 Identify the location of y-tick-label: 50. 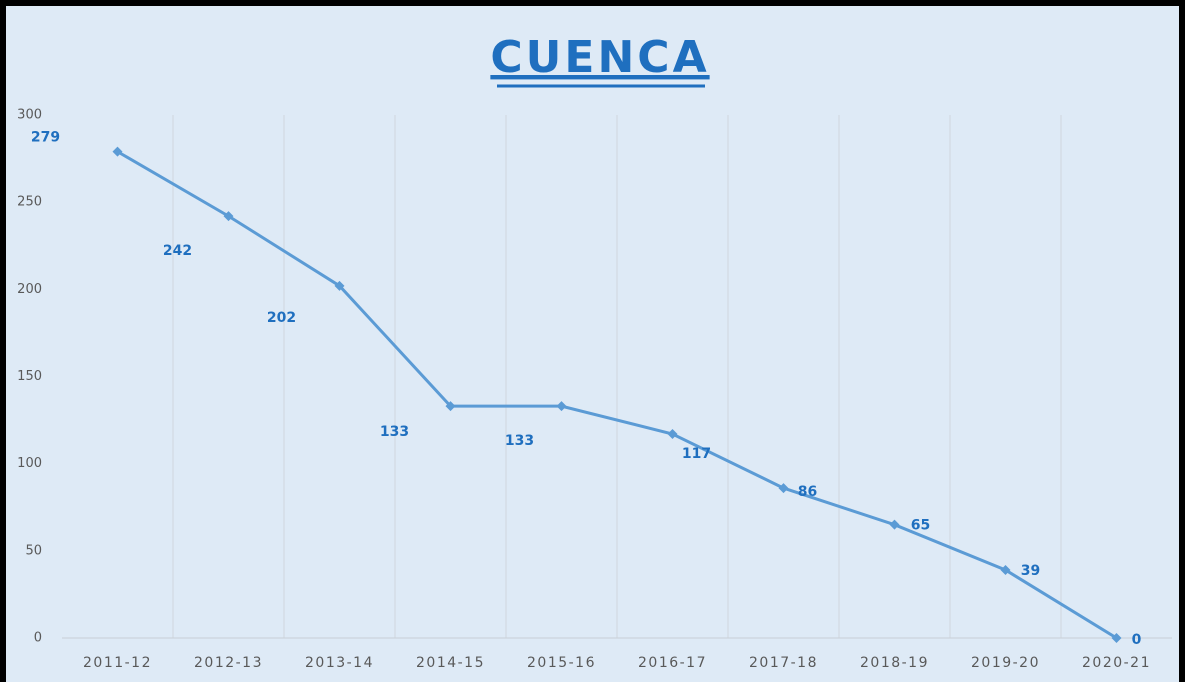
(33, 550).